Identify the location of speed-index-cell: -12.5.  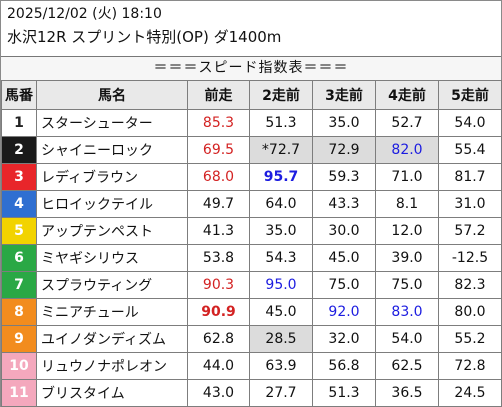
(470, 258).